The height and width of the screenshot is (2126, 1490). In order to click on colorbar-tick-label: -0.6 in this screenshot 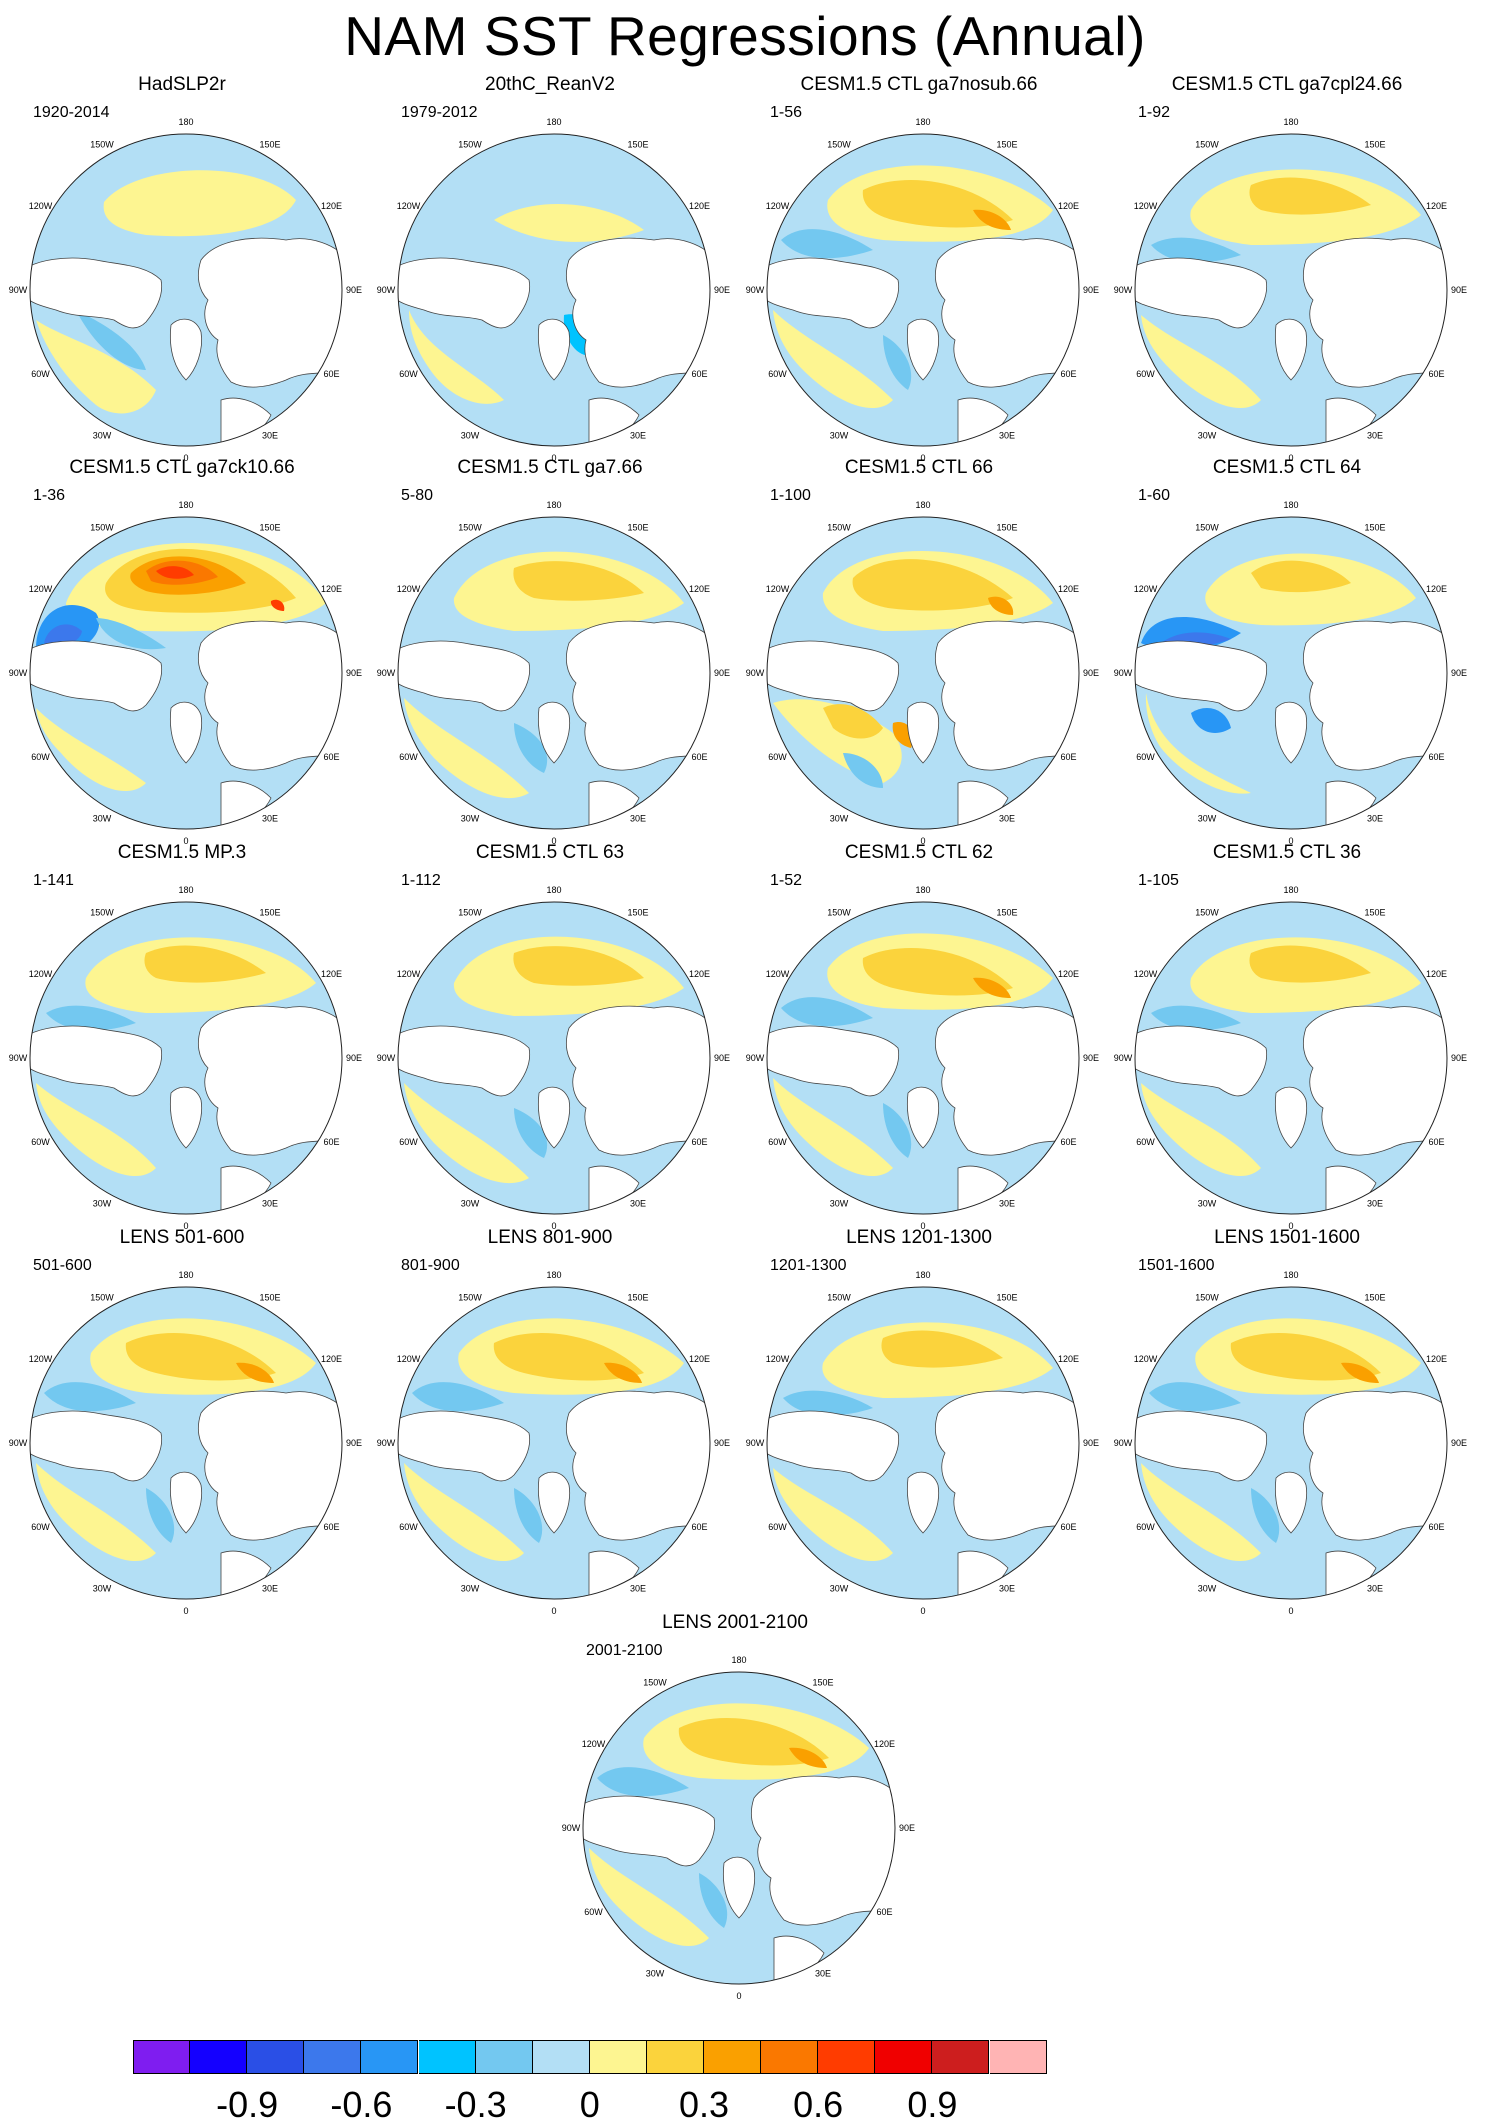, I will do `click(361, 2104)`.